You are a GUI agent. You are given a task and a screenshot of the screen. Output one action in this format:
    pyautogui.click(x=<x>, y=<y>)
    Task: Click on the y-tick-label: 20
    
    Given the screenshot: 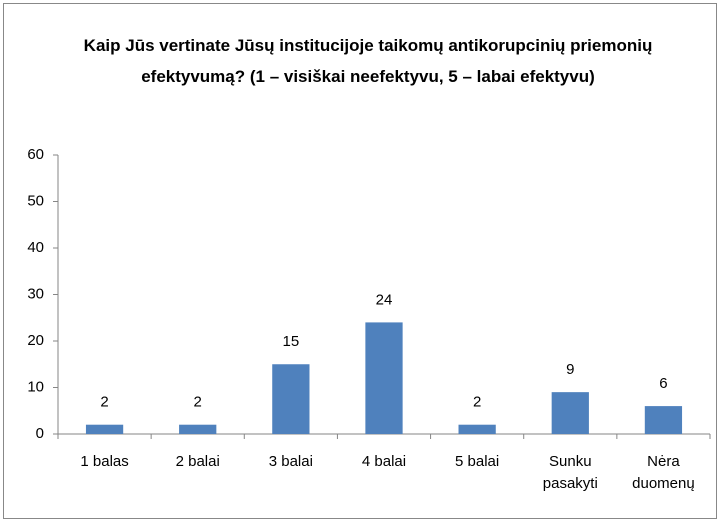 What is the action you would take?
    pyautogui.click(x=35, y=340)
    